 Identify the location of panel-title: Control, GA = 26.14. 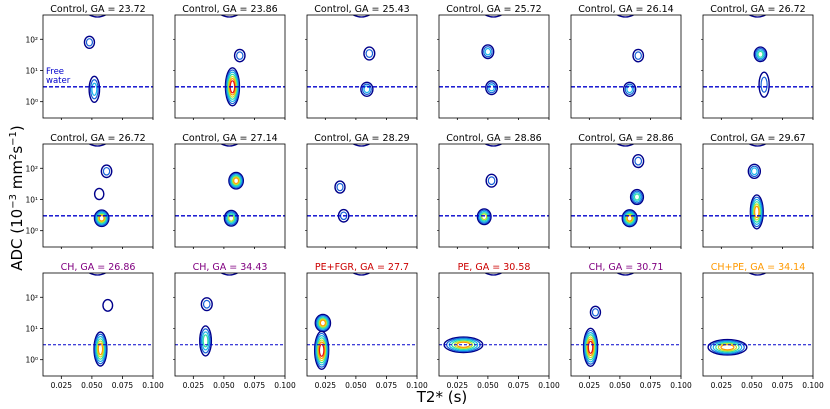
(625, 9).